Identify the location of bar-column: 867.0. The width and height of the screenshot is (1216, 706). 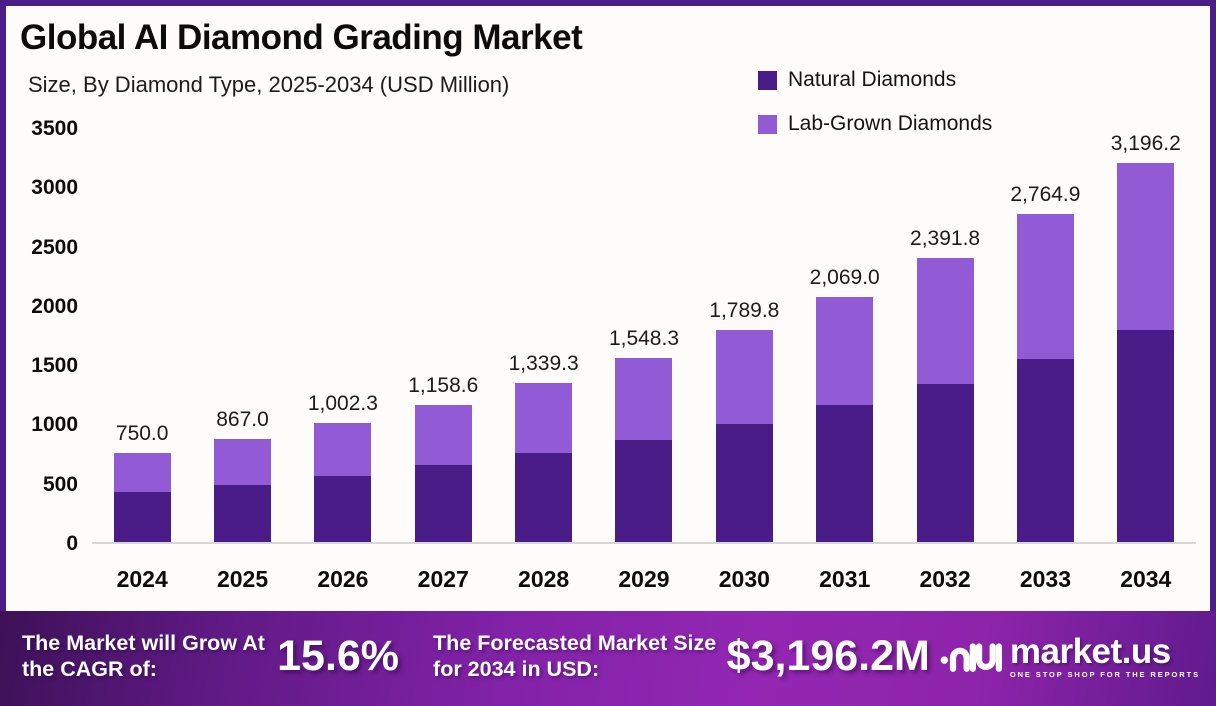
(242, 335).